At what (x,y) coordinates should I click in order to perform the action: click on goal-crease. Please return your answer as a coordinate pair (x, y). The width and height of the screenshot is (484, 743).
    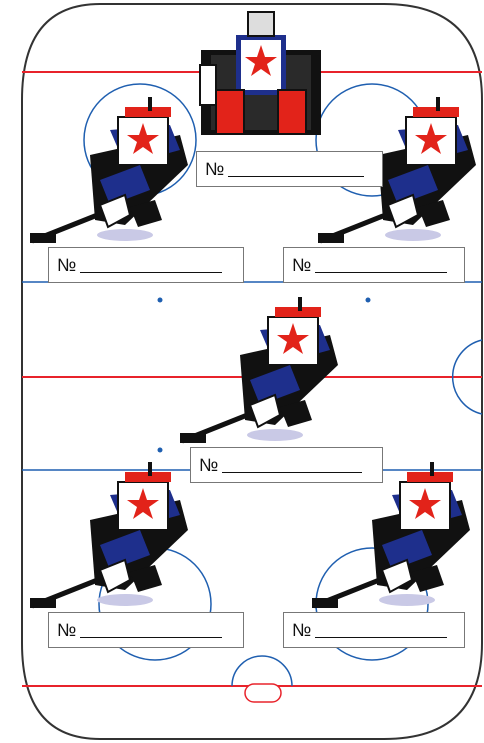
    Looking at the image, I should click on (262, 671).